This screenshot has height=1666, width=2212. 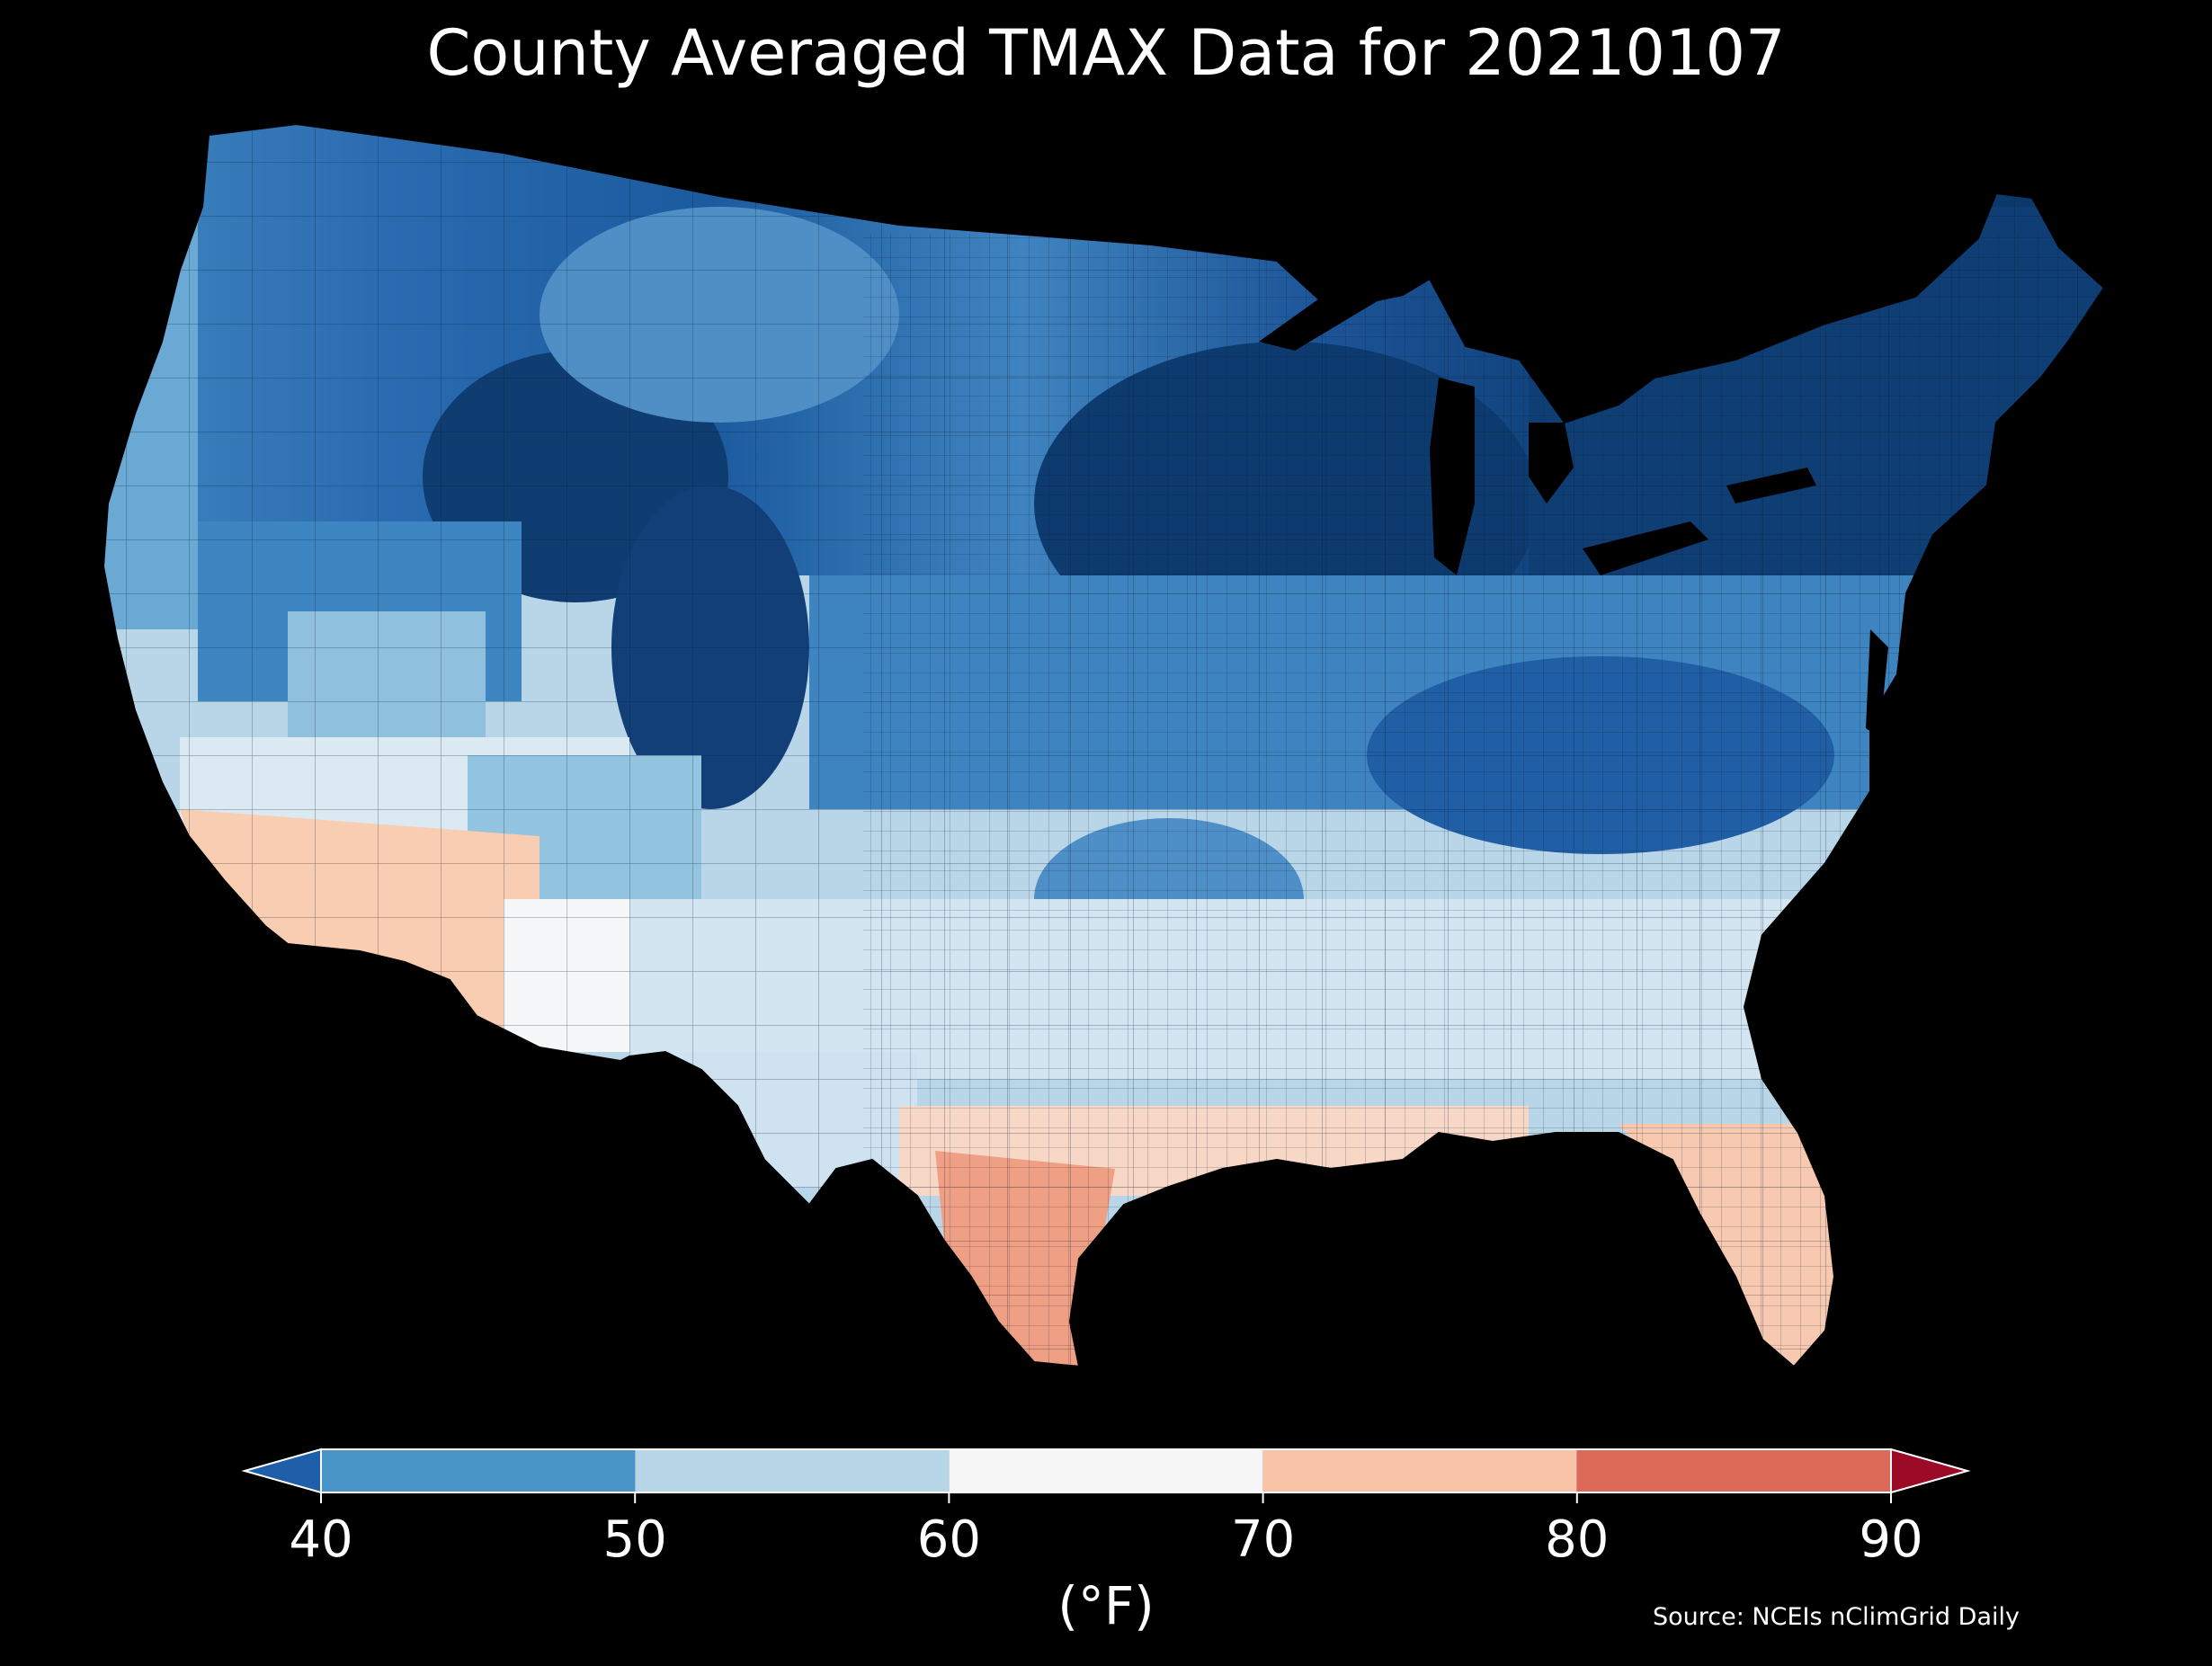 I want to click on colorbar-extend-high, so click(x=1930, y=1471).